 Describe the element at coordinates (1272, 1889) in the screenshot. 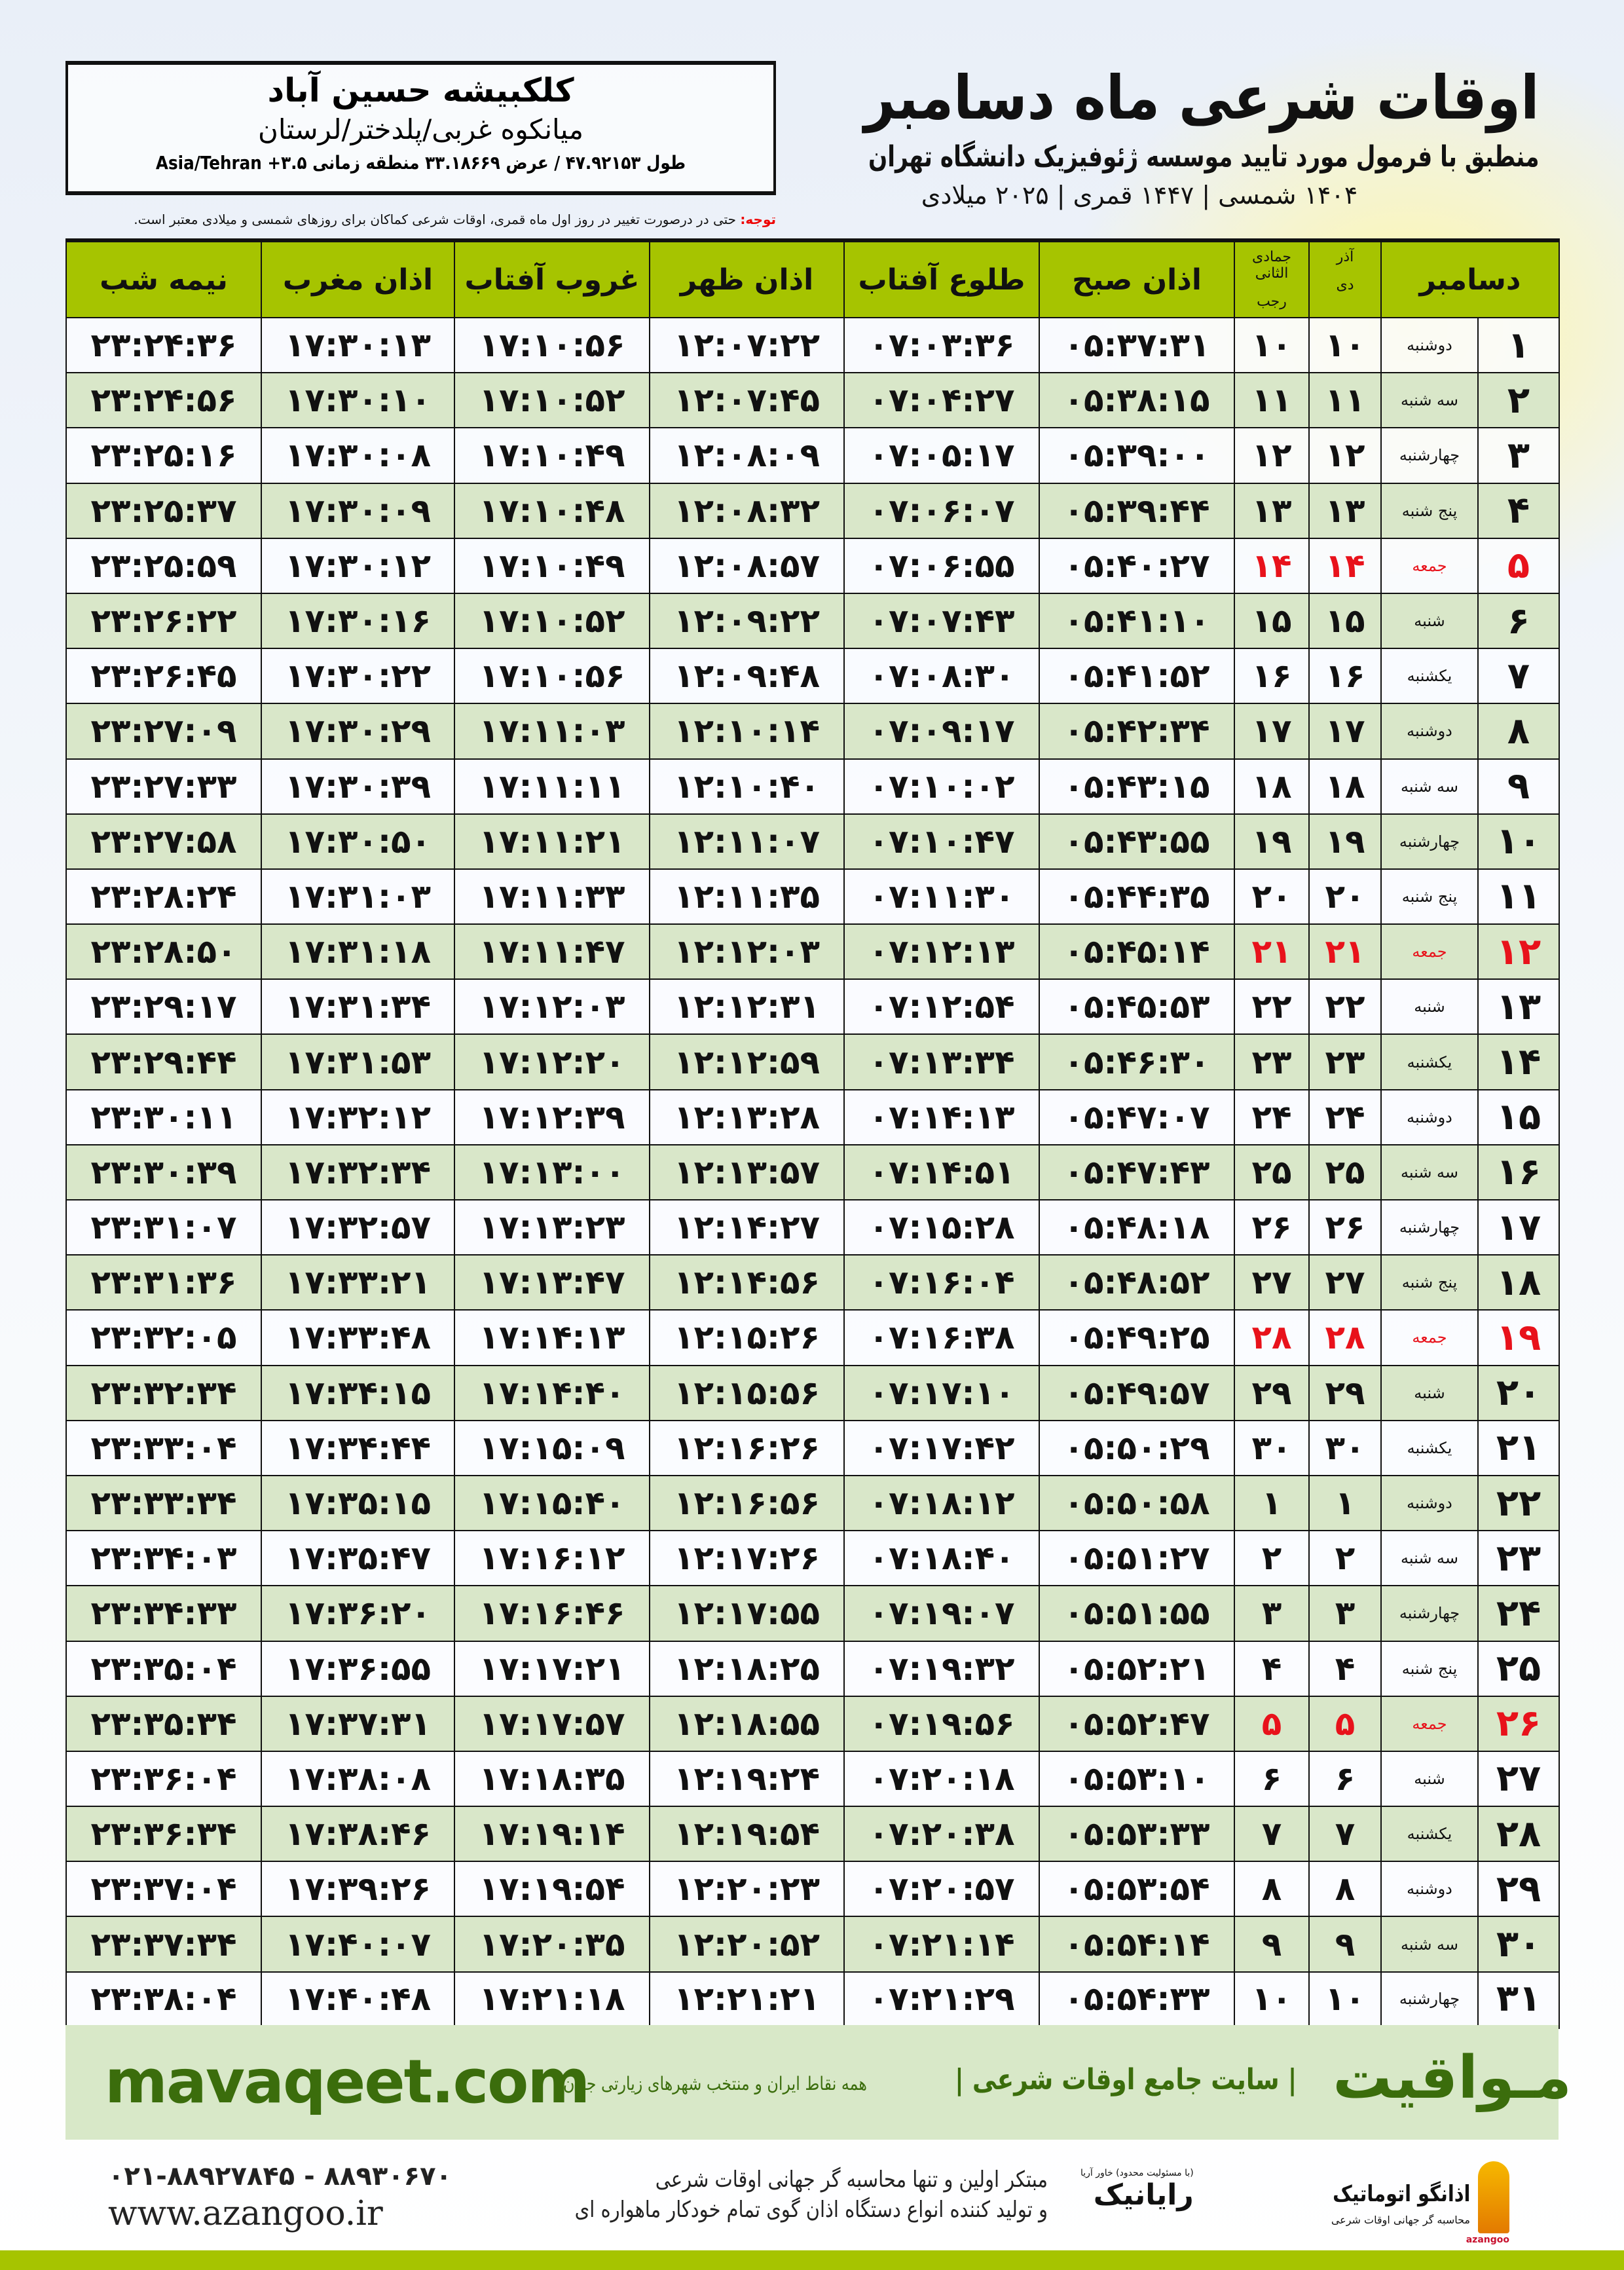

I see `rajab-day: ۸` at that location.